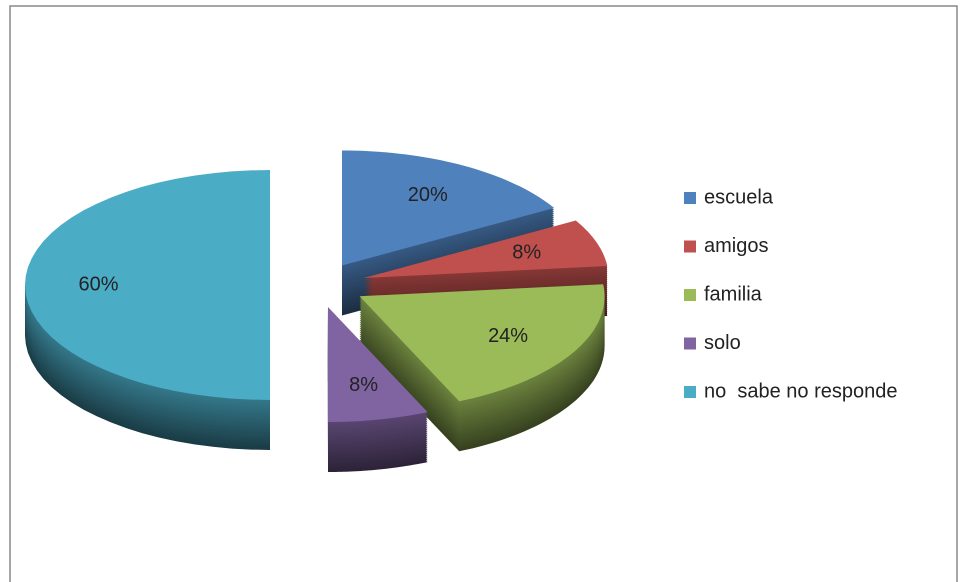  What do you see at coordinates (733, 294) in the screenshot?
I see `legend-label: familia` at bounding box center [733, 294].